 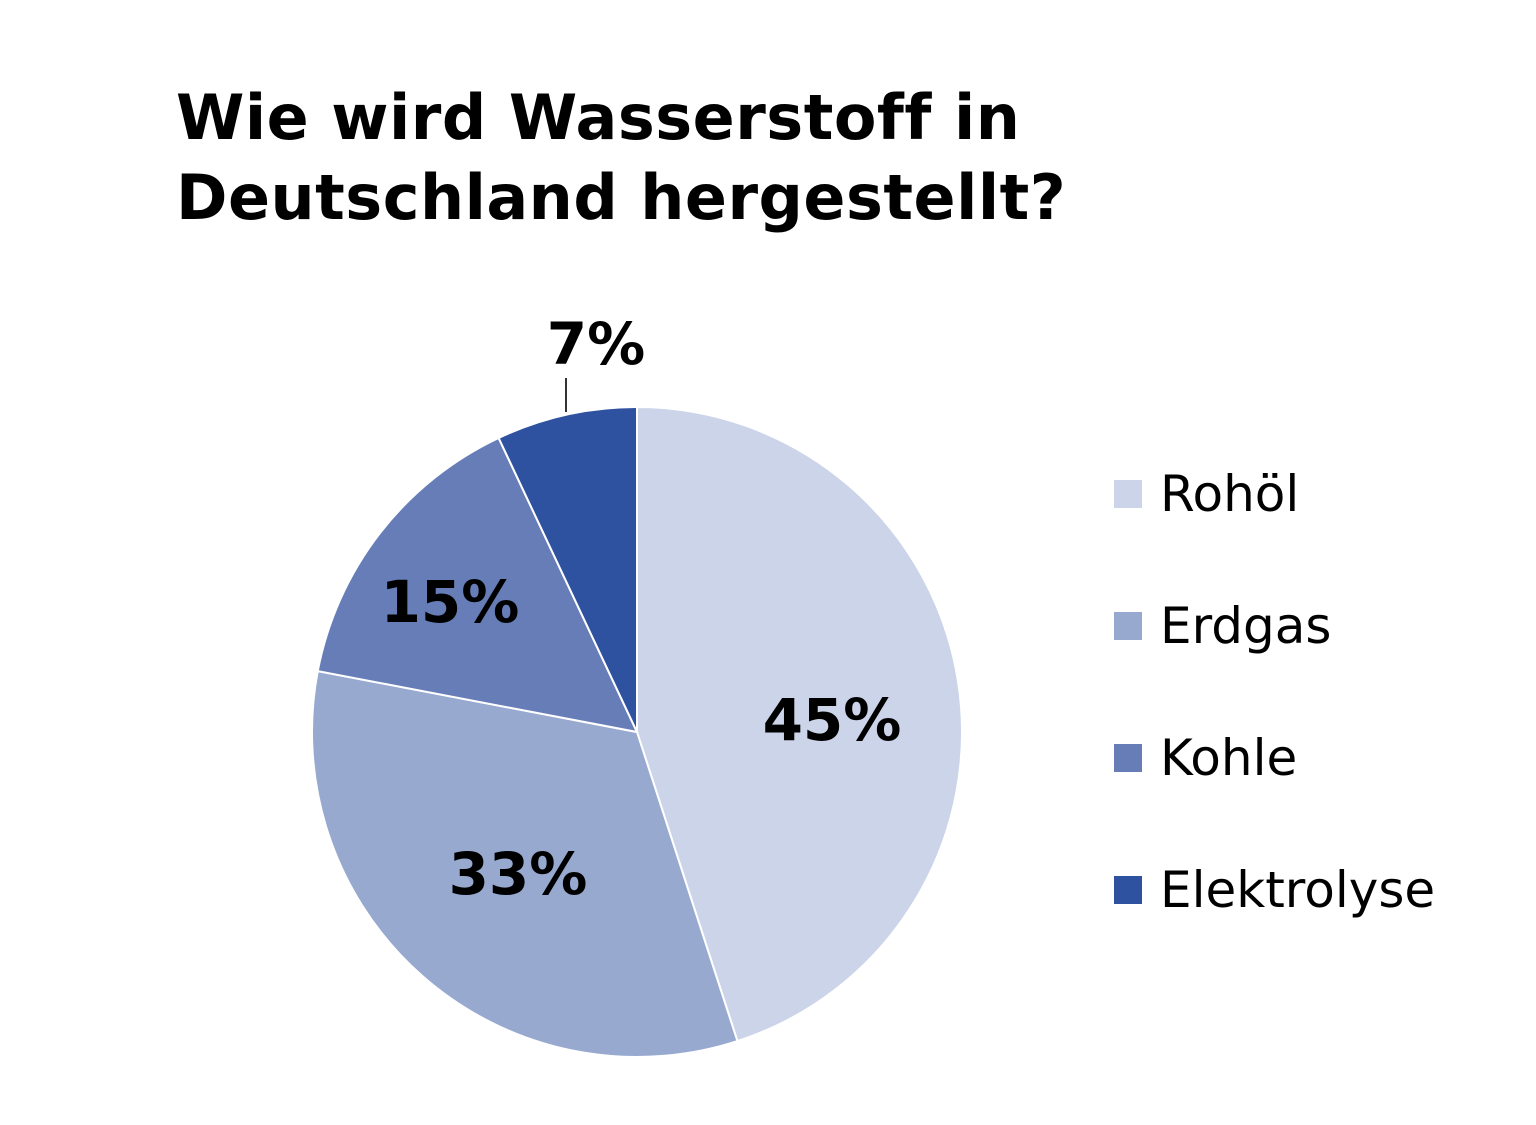 I want to click on pie-slice-erdgas, so click(x=525, y=863).